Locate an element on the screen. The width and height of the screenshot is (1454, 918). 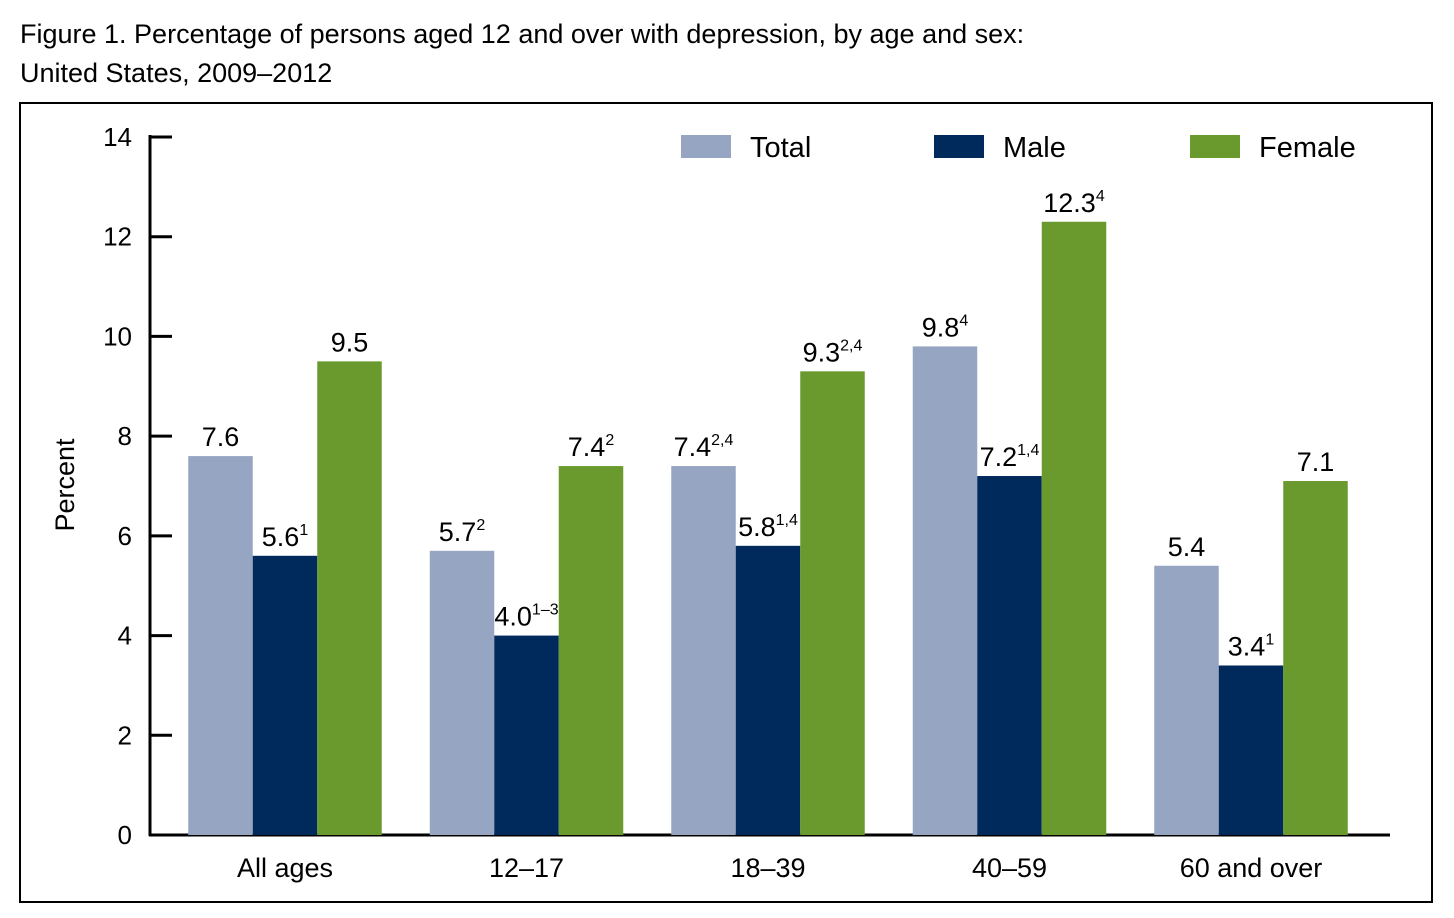
data-label-value: 9.8 is located at coordinates (941, 327).